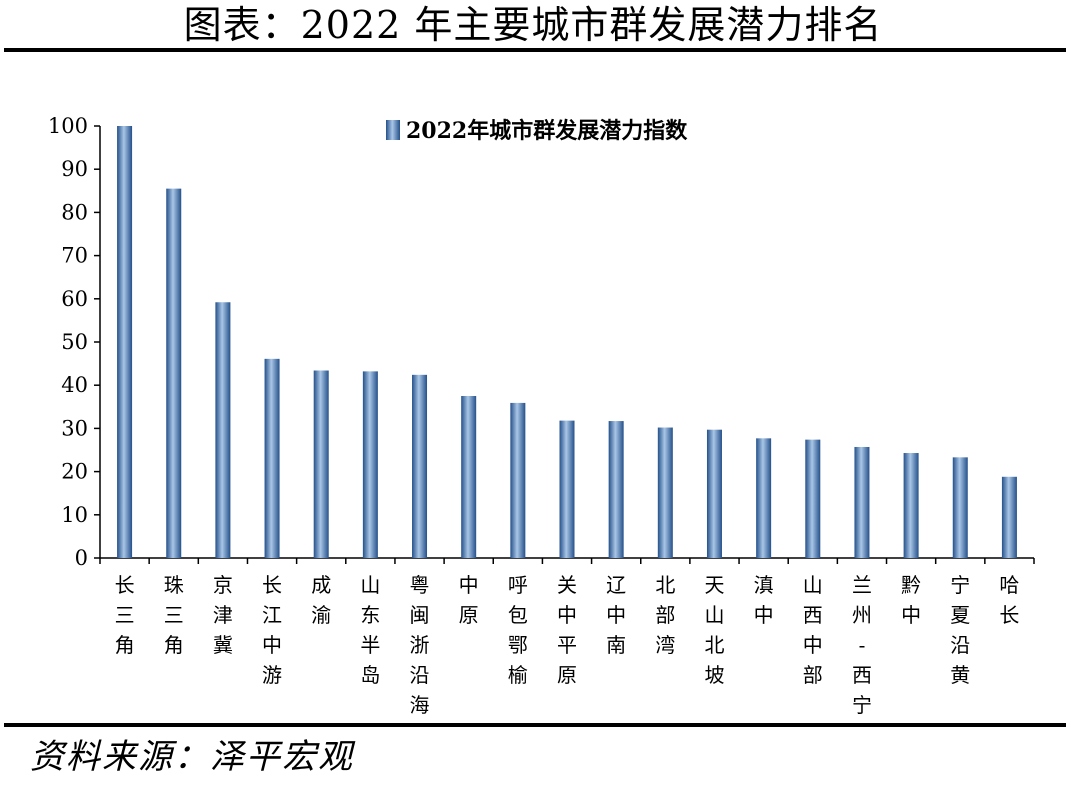 Image resolution: width=1066 pixels, height=790 pixels. I want to click on y-tick-label: 40, so click(74, 385).